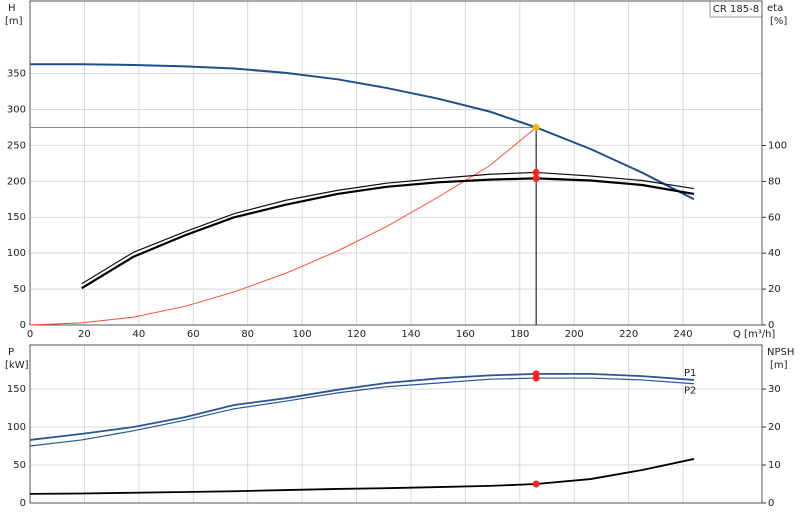 The width and height of the screenshot is (800, 520). Describe the element at coordinates (465, 334) in the screenshot. I see `x-tick-label: 160` at that location.